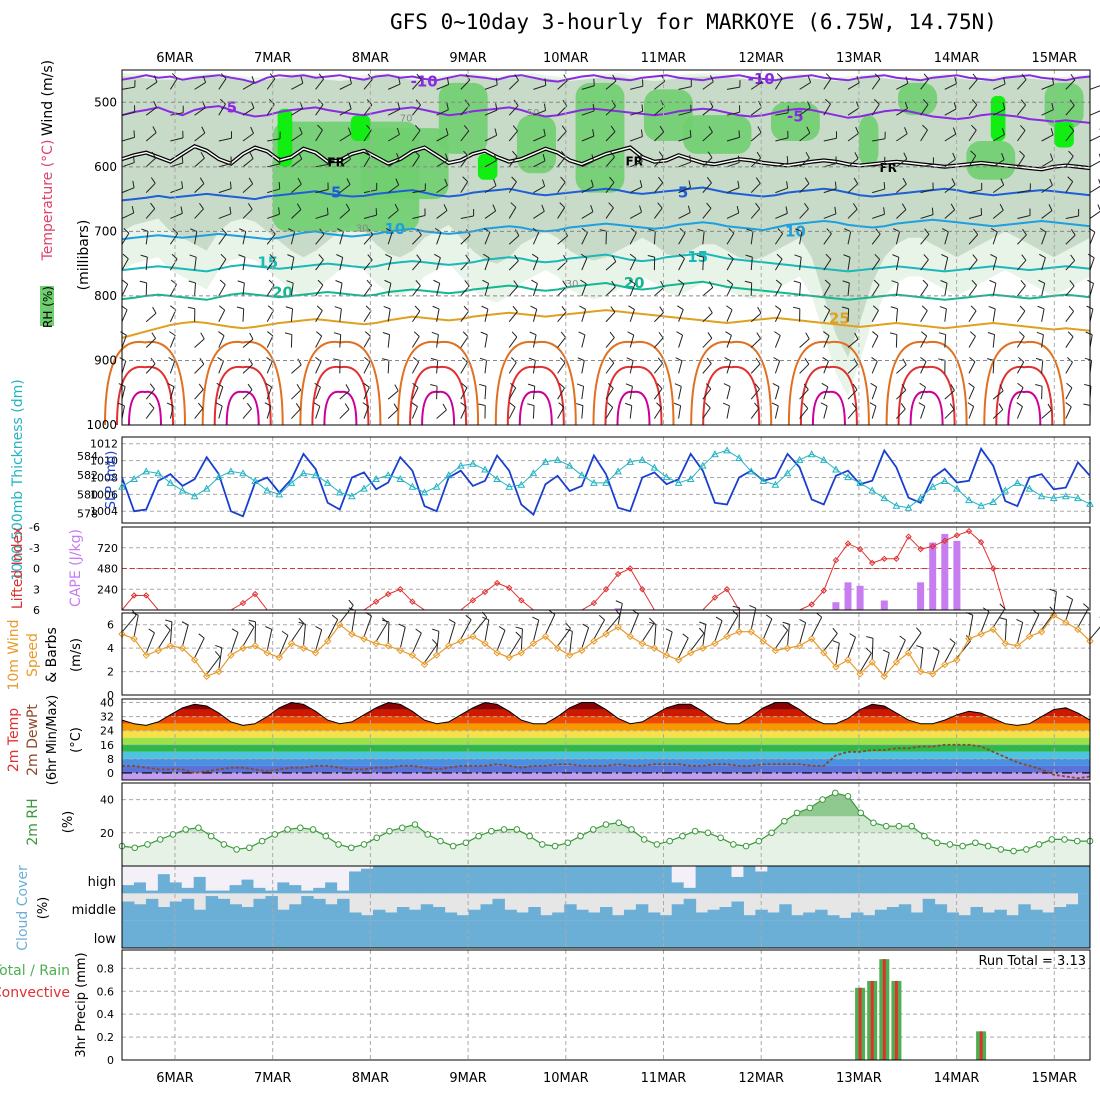 This screenshot has width=1100, height=1100. Describe the element at coordinates (110, 1060) in the screenshot. I see `precip-tick-label: 0` at that location.